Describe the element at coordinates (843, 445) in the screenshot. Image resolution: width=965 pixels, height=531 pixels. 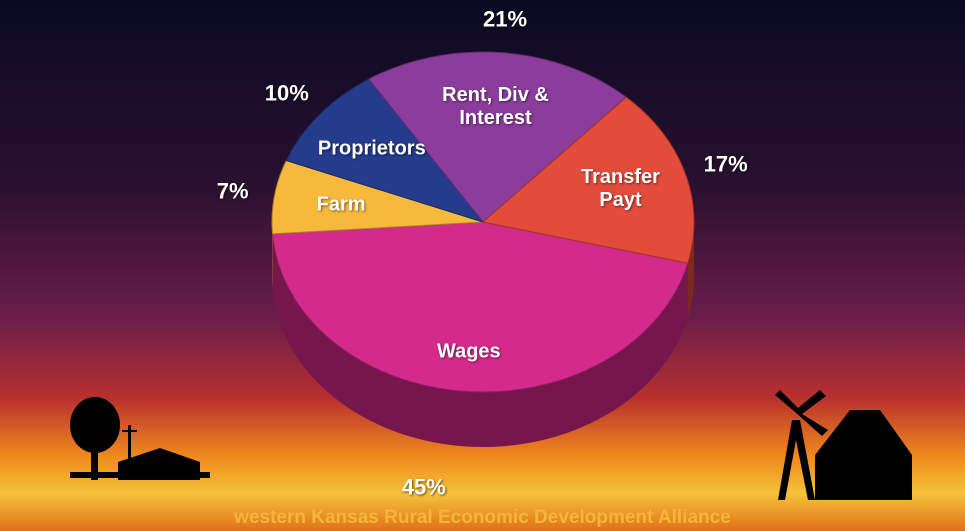
I see `barn-silhouette` at that location.